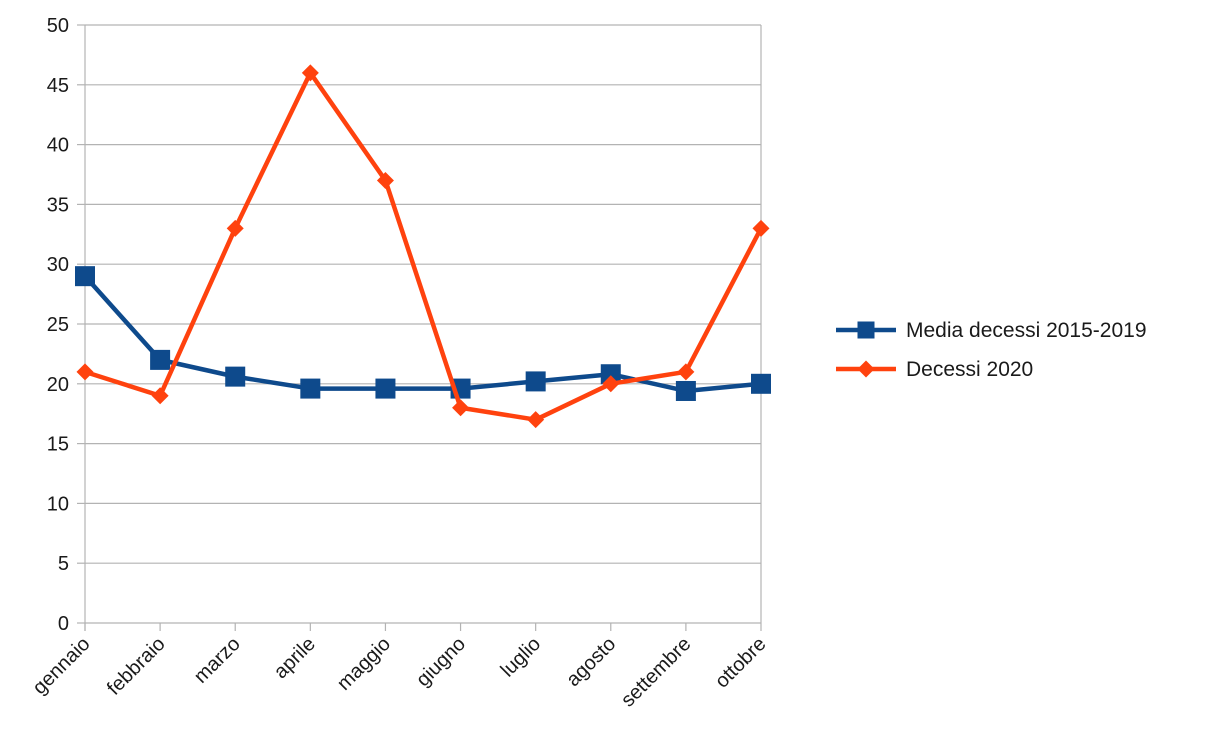  I want to click on legend-label: Decessi 2020, so click(969, 369).